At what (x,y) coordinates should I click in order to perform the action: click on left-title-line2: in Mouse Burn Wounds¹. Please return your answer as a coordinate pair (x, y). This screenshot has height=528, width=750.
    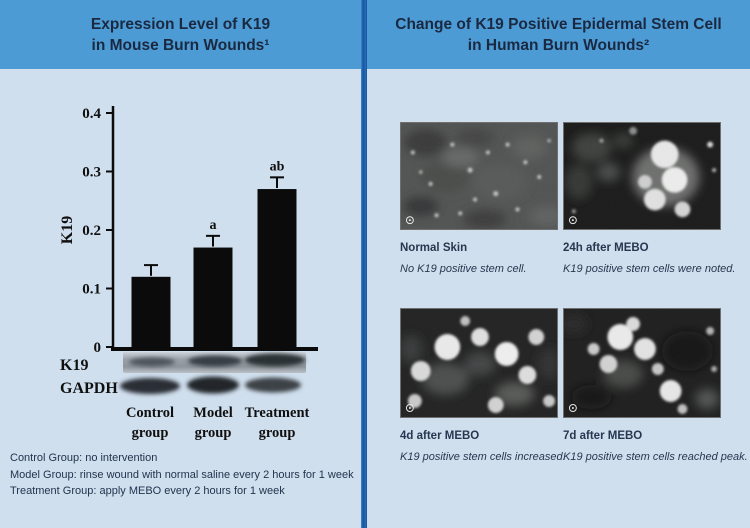
    Looking at the image, I should click on (180, 45).